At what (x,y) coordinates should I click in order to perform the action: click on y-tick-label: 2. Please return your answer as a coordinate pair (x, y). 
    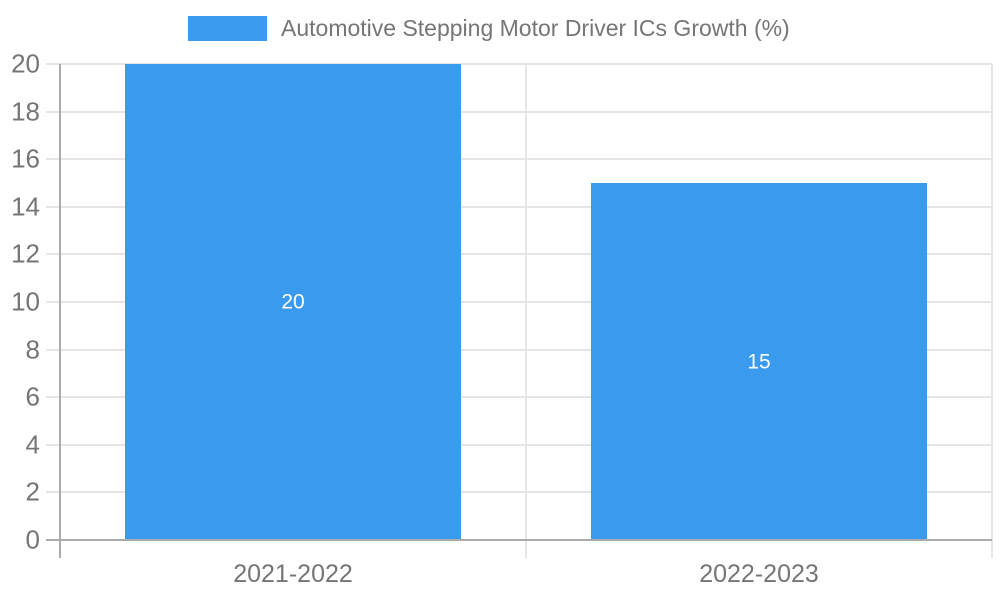
    Looking at the image, I should click on (32, 491).